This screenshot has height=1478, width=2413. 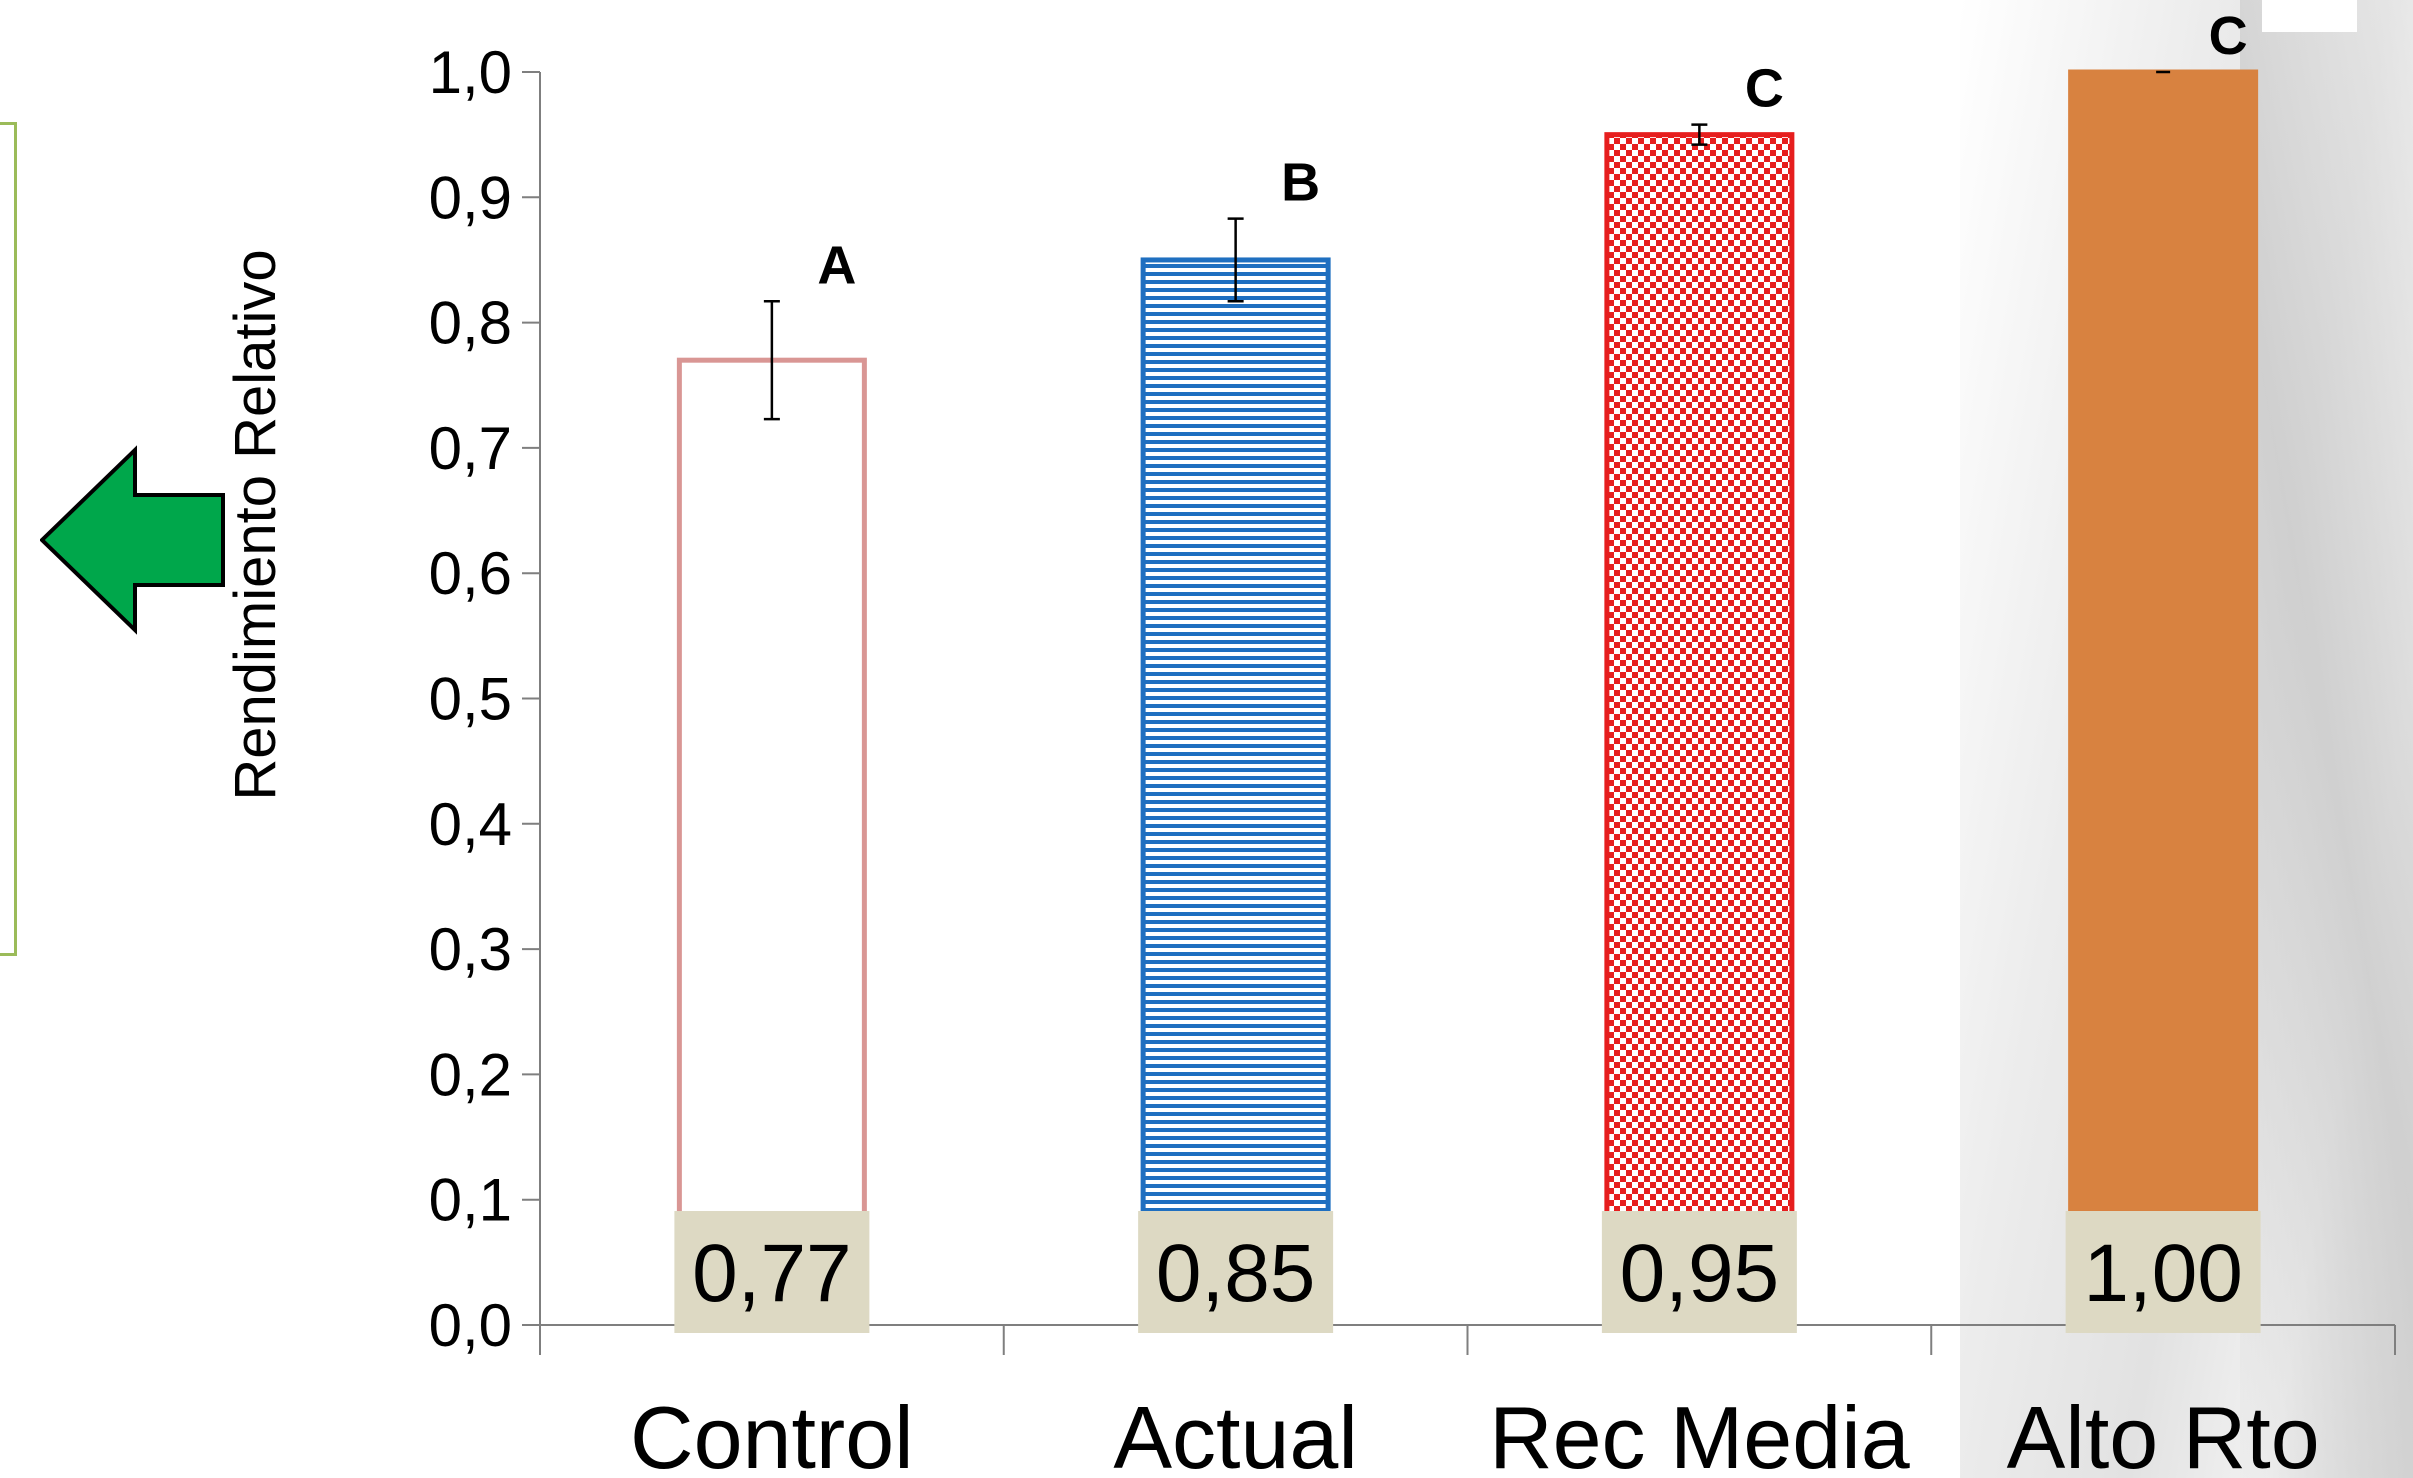 What do you see at coordinates (132, 540) in the screenshot?
I see `left-arrow-icon` at bounding box center [132, 540].